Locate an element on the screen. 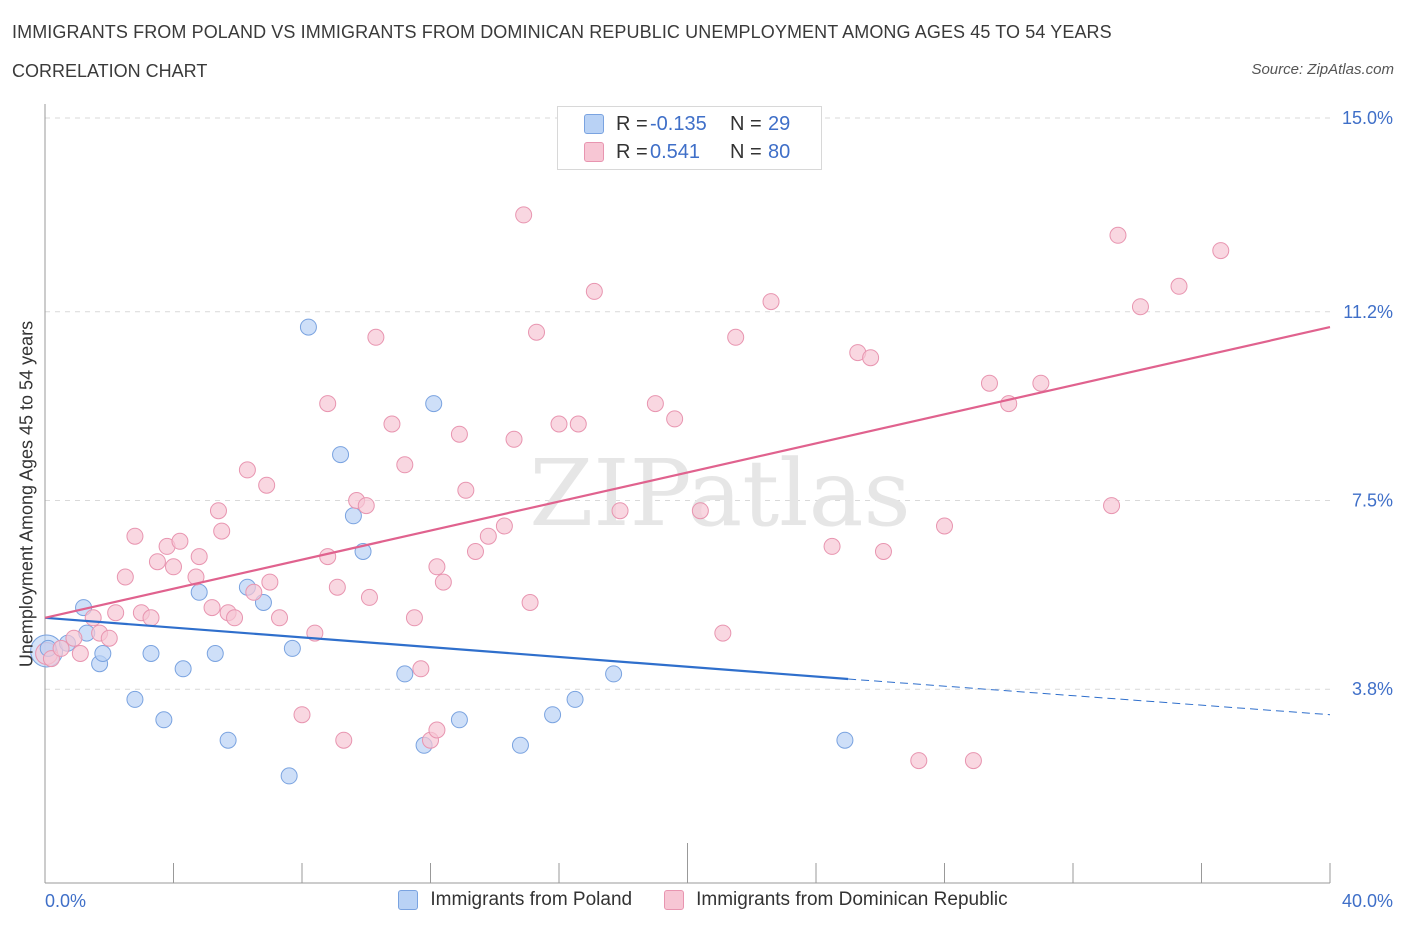 The height and width of the screenshot is (930, 1406). legend-item-dominican: Immigrants from Dominican Republic is located at coordinates (836, 900).